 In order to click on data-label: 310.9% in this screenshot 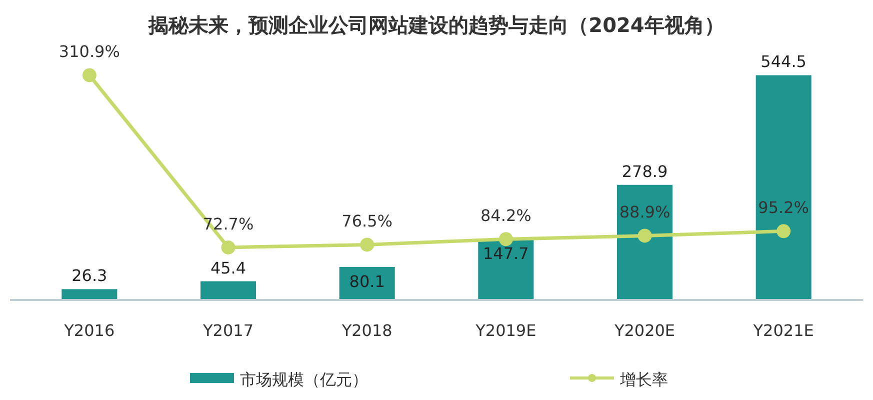, I will do `click(89, 52)`.